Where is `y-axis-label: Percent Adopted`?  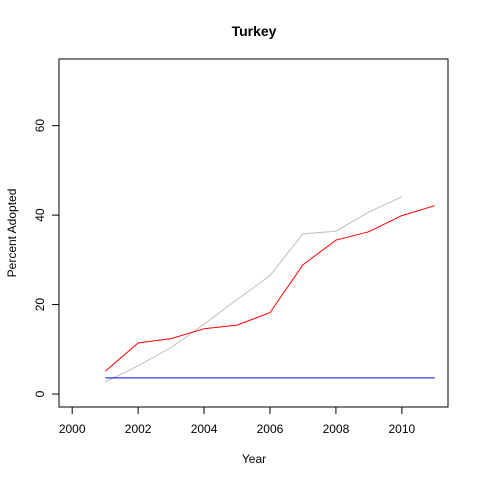
y-axis-label: Percent Adopted is located at coordinates (12, 233).